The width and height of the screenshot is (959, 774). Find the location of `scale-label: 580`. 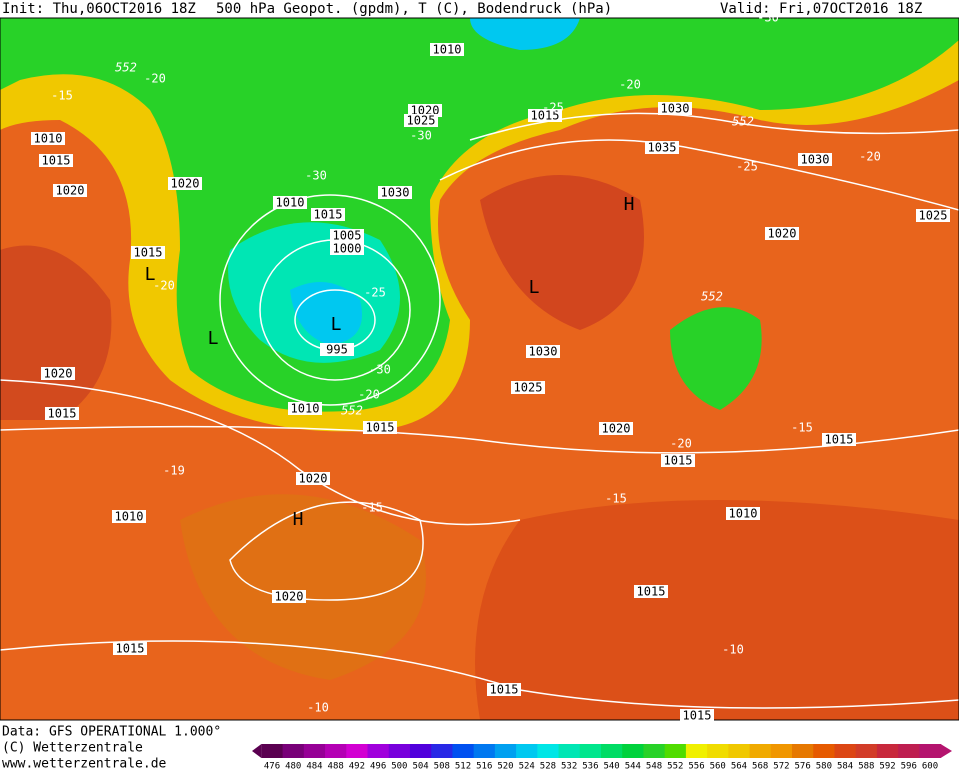

scale-label: 580 is located at coordinates (824, 766).